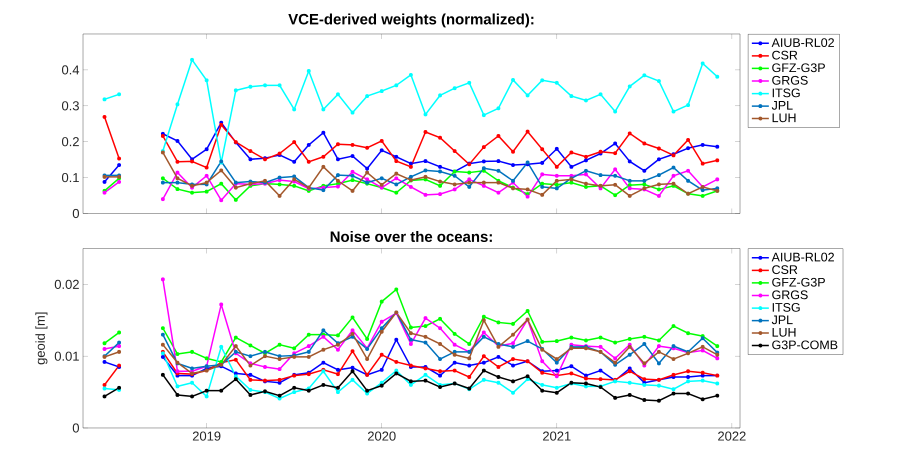 This screenshot has height=458, width=914. What do you see at coordinates (70, 105) in the screenshot?
I see `y-tick-label: 0.3` at bounding box center [70, 105].